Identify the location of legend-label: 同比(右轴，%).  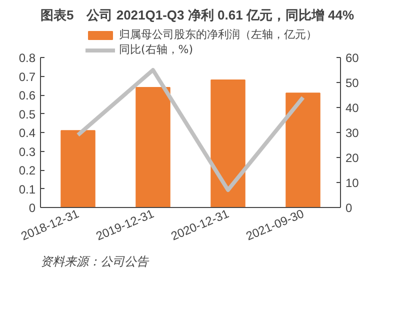
(156, 49).